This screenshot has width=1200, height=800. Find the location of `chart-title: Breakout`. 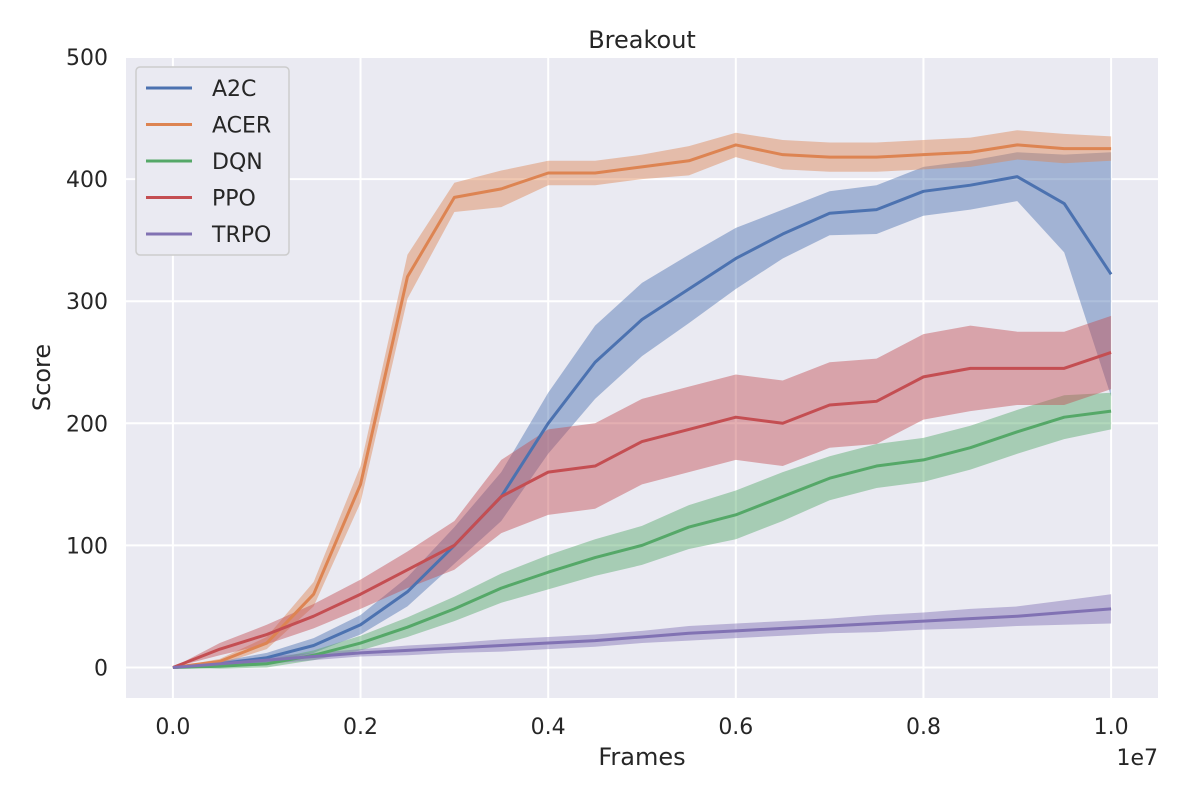

chart-title: Breakout is located at coordinates (642, 40).